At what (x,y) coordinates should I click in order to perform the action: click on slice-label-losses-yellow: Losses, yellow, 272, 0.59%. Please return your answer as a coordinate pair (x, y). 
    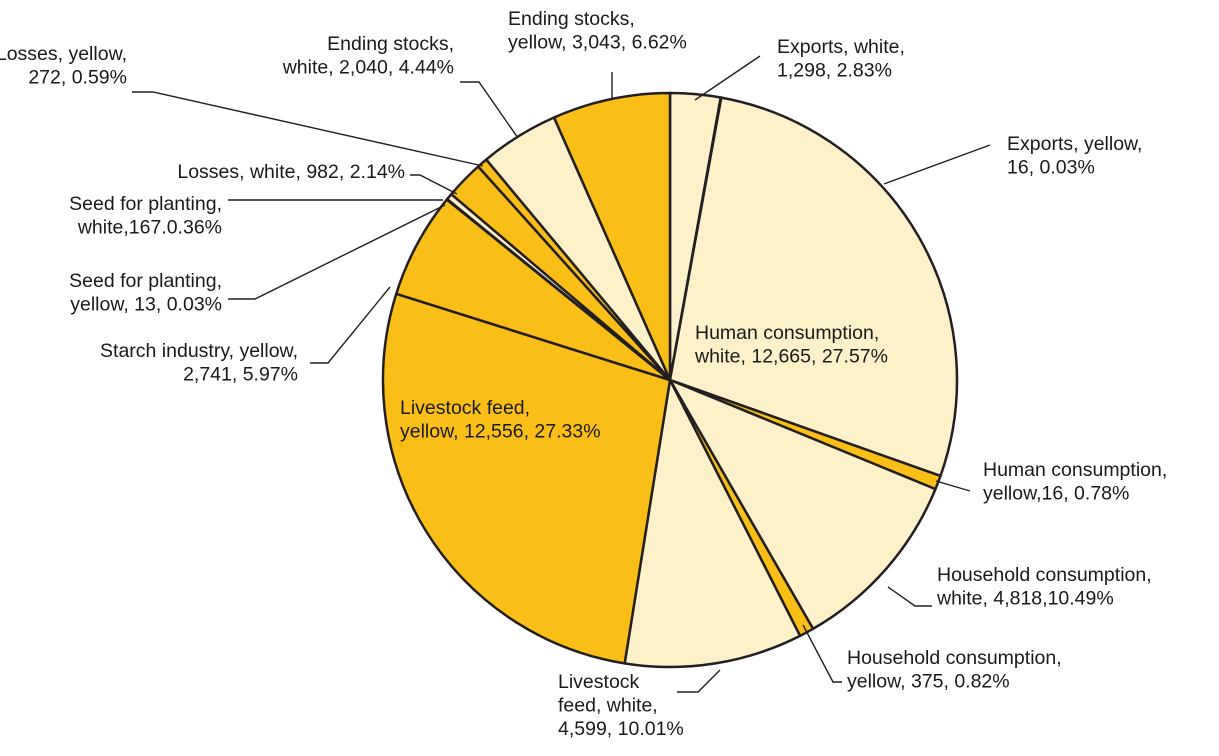
    Looking at the image, I should click on (63, 66).